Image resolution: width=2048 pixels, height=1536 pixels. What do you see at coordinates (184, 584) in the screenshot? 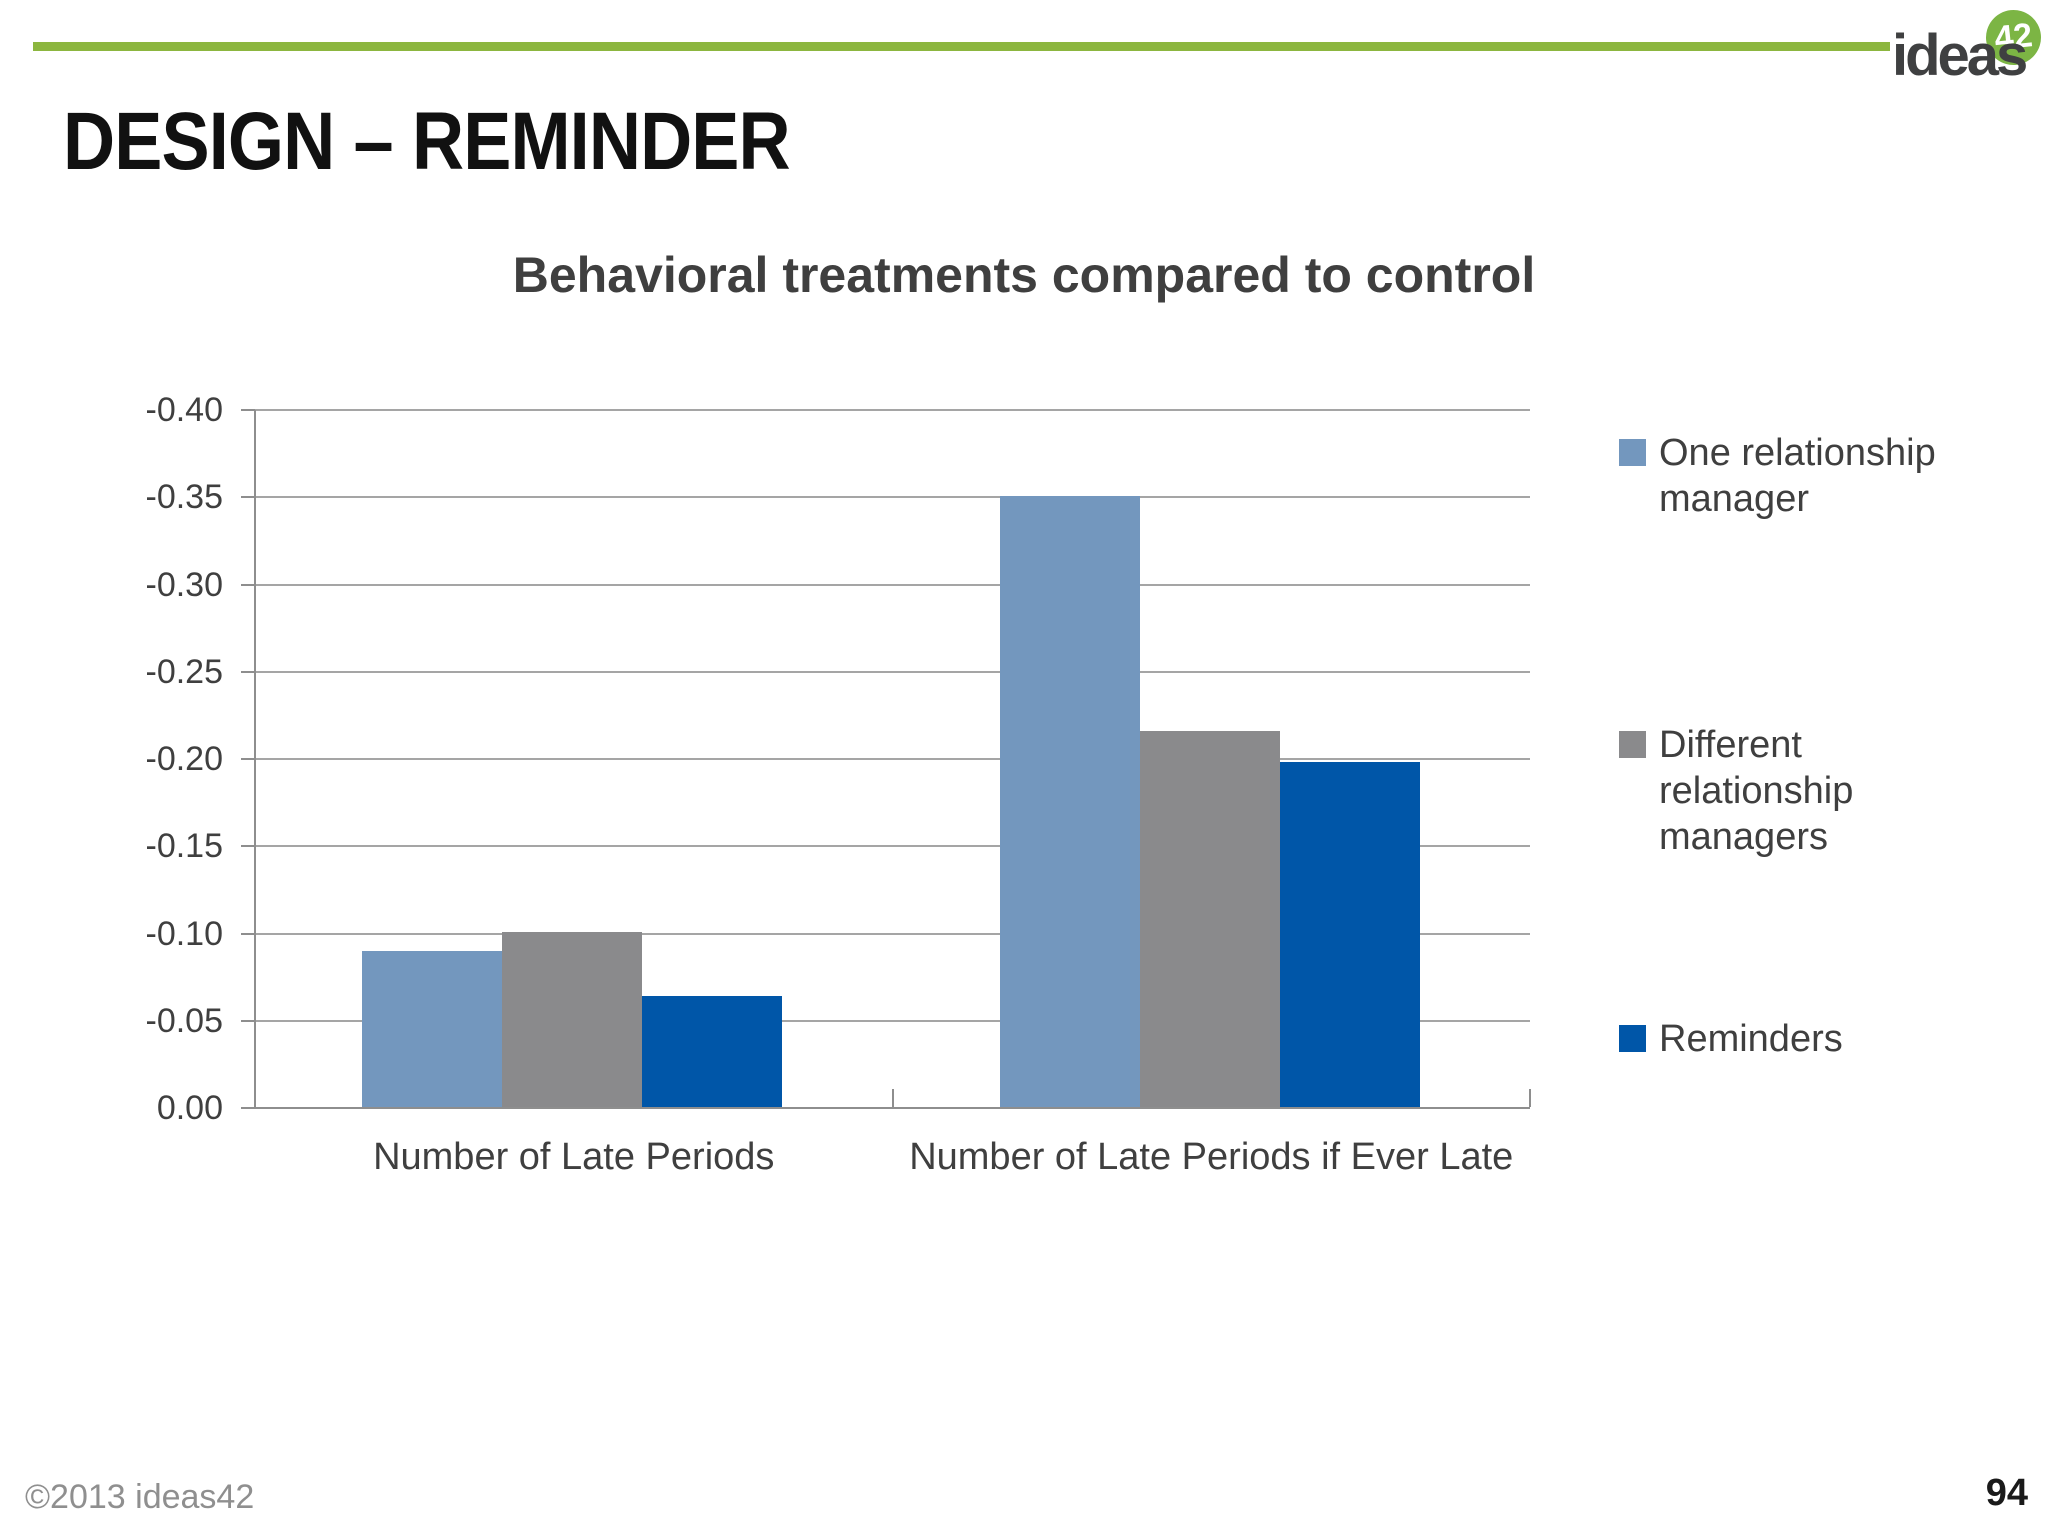
I see `y-axis-label: -0.30` at bounding box center [184, 584].